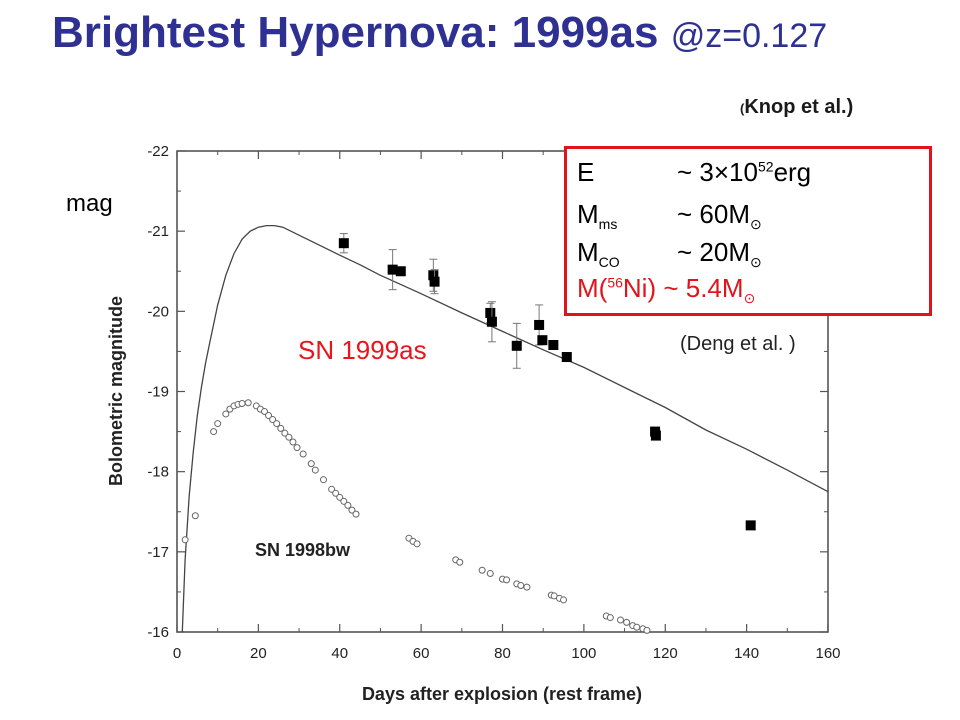 This screenshot has height=720, width=960. I want to click on y-tick-label: -19, so click(158, 392).